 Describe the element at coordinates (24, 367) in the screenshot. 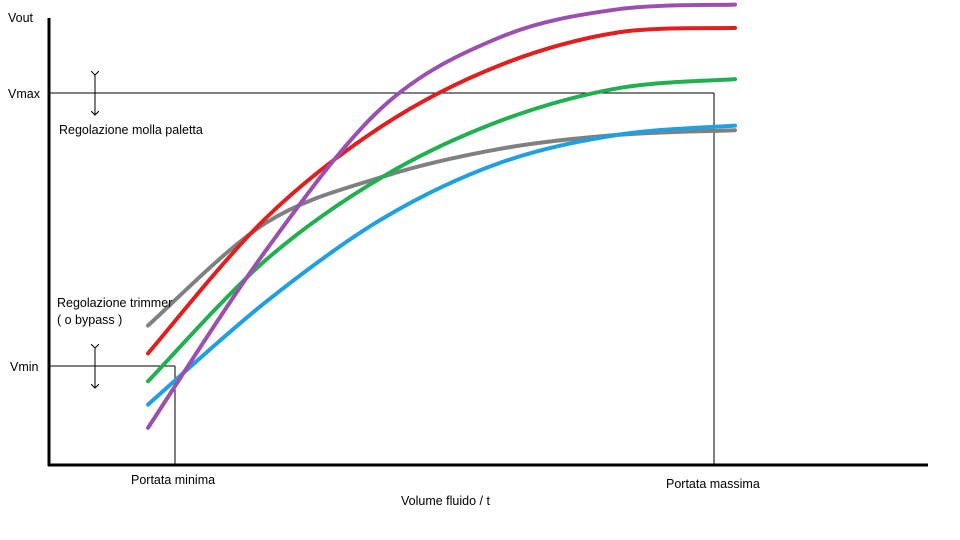

I see `vmin-label: Vmin` at that location.